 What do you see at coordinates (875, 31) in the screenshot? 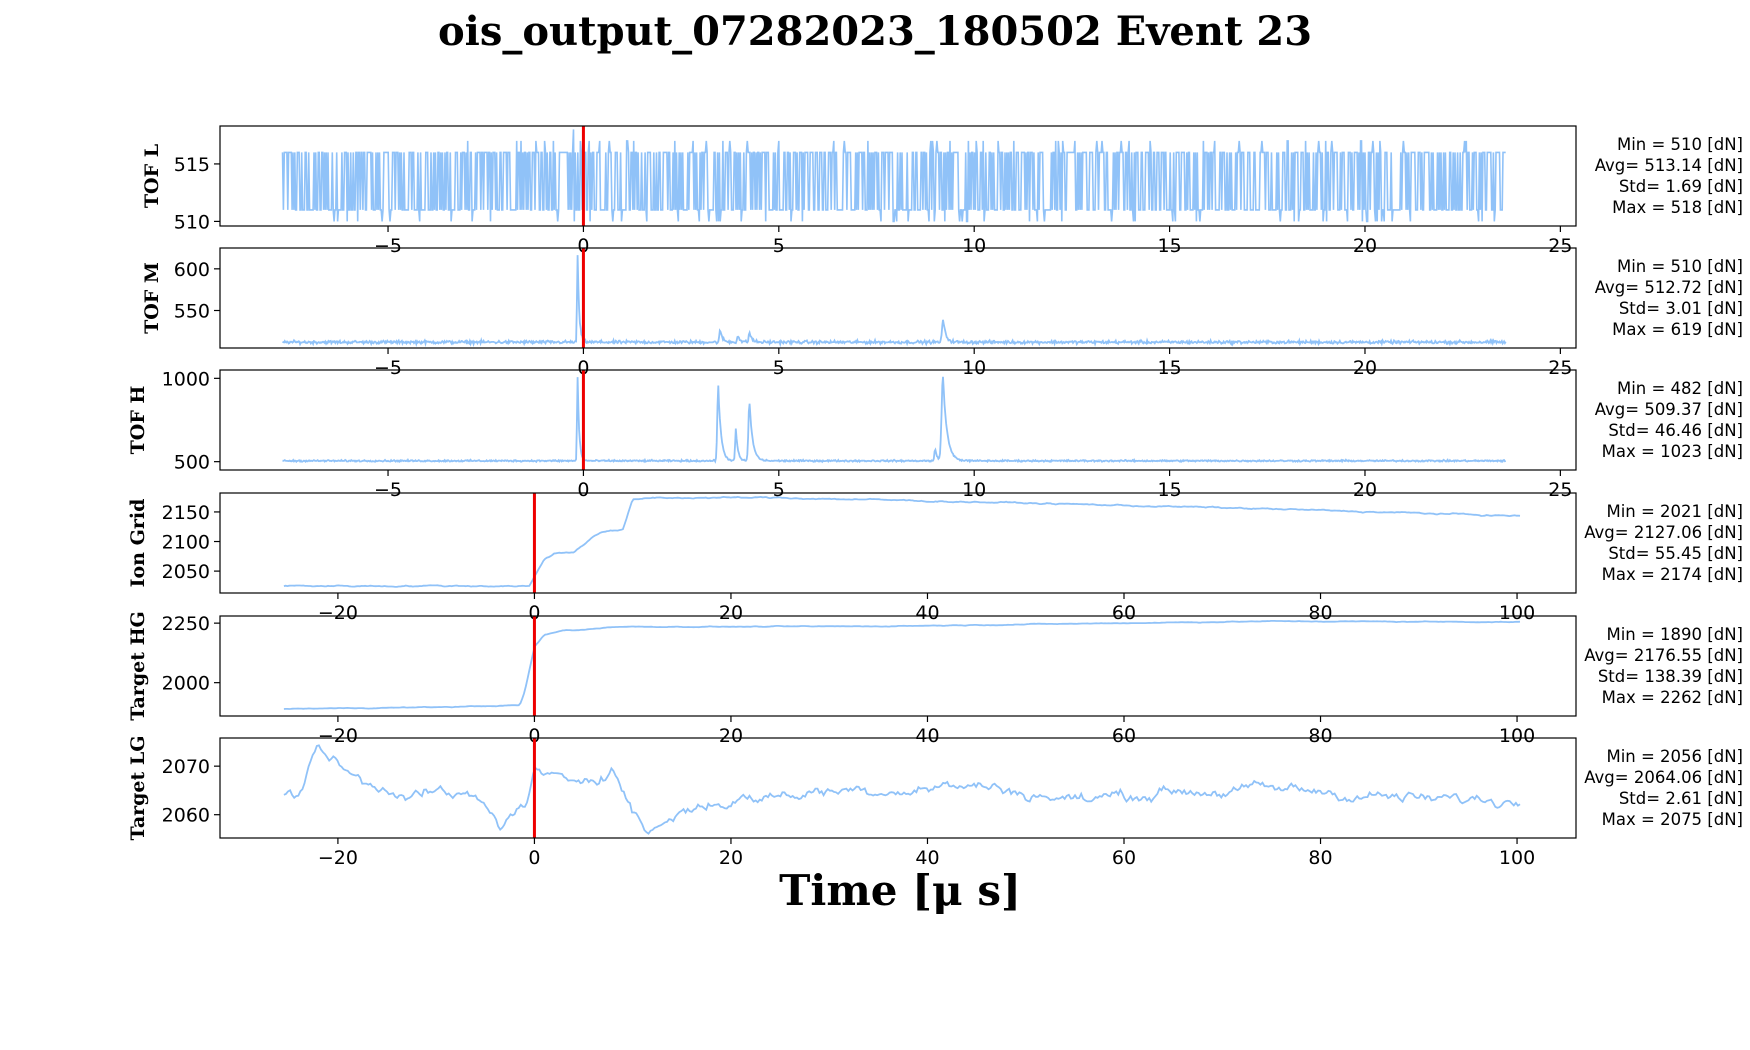
I see `figure-title: ois_output_07282023_180502 Event 23` at bounding box center [875, 31].